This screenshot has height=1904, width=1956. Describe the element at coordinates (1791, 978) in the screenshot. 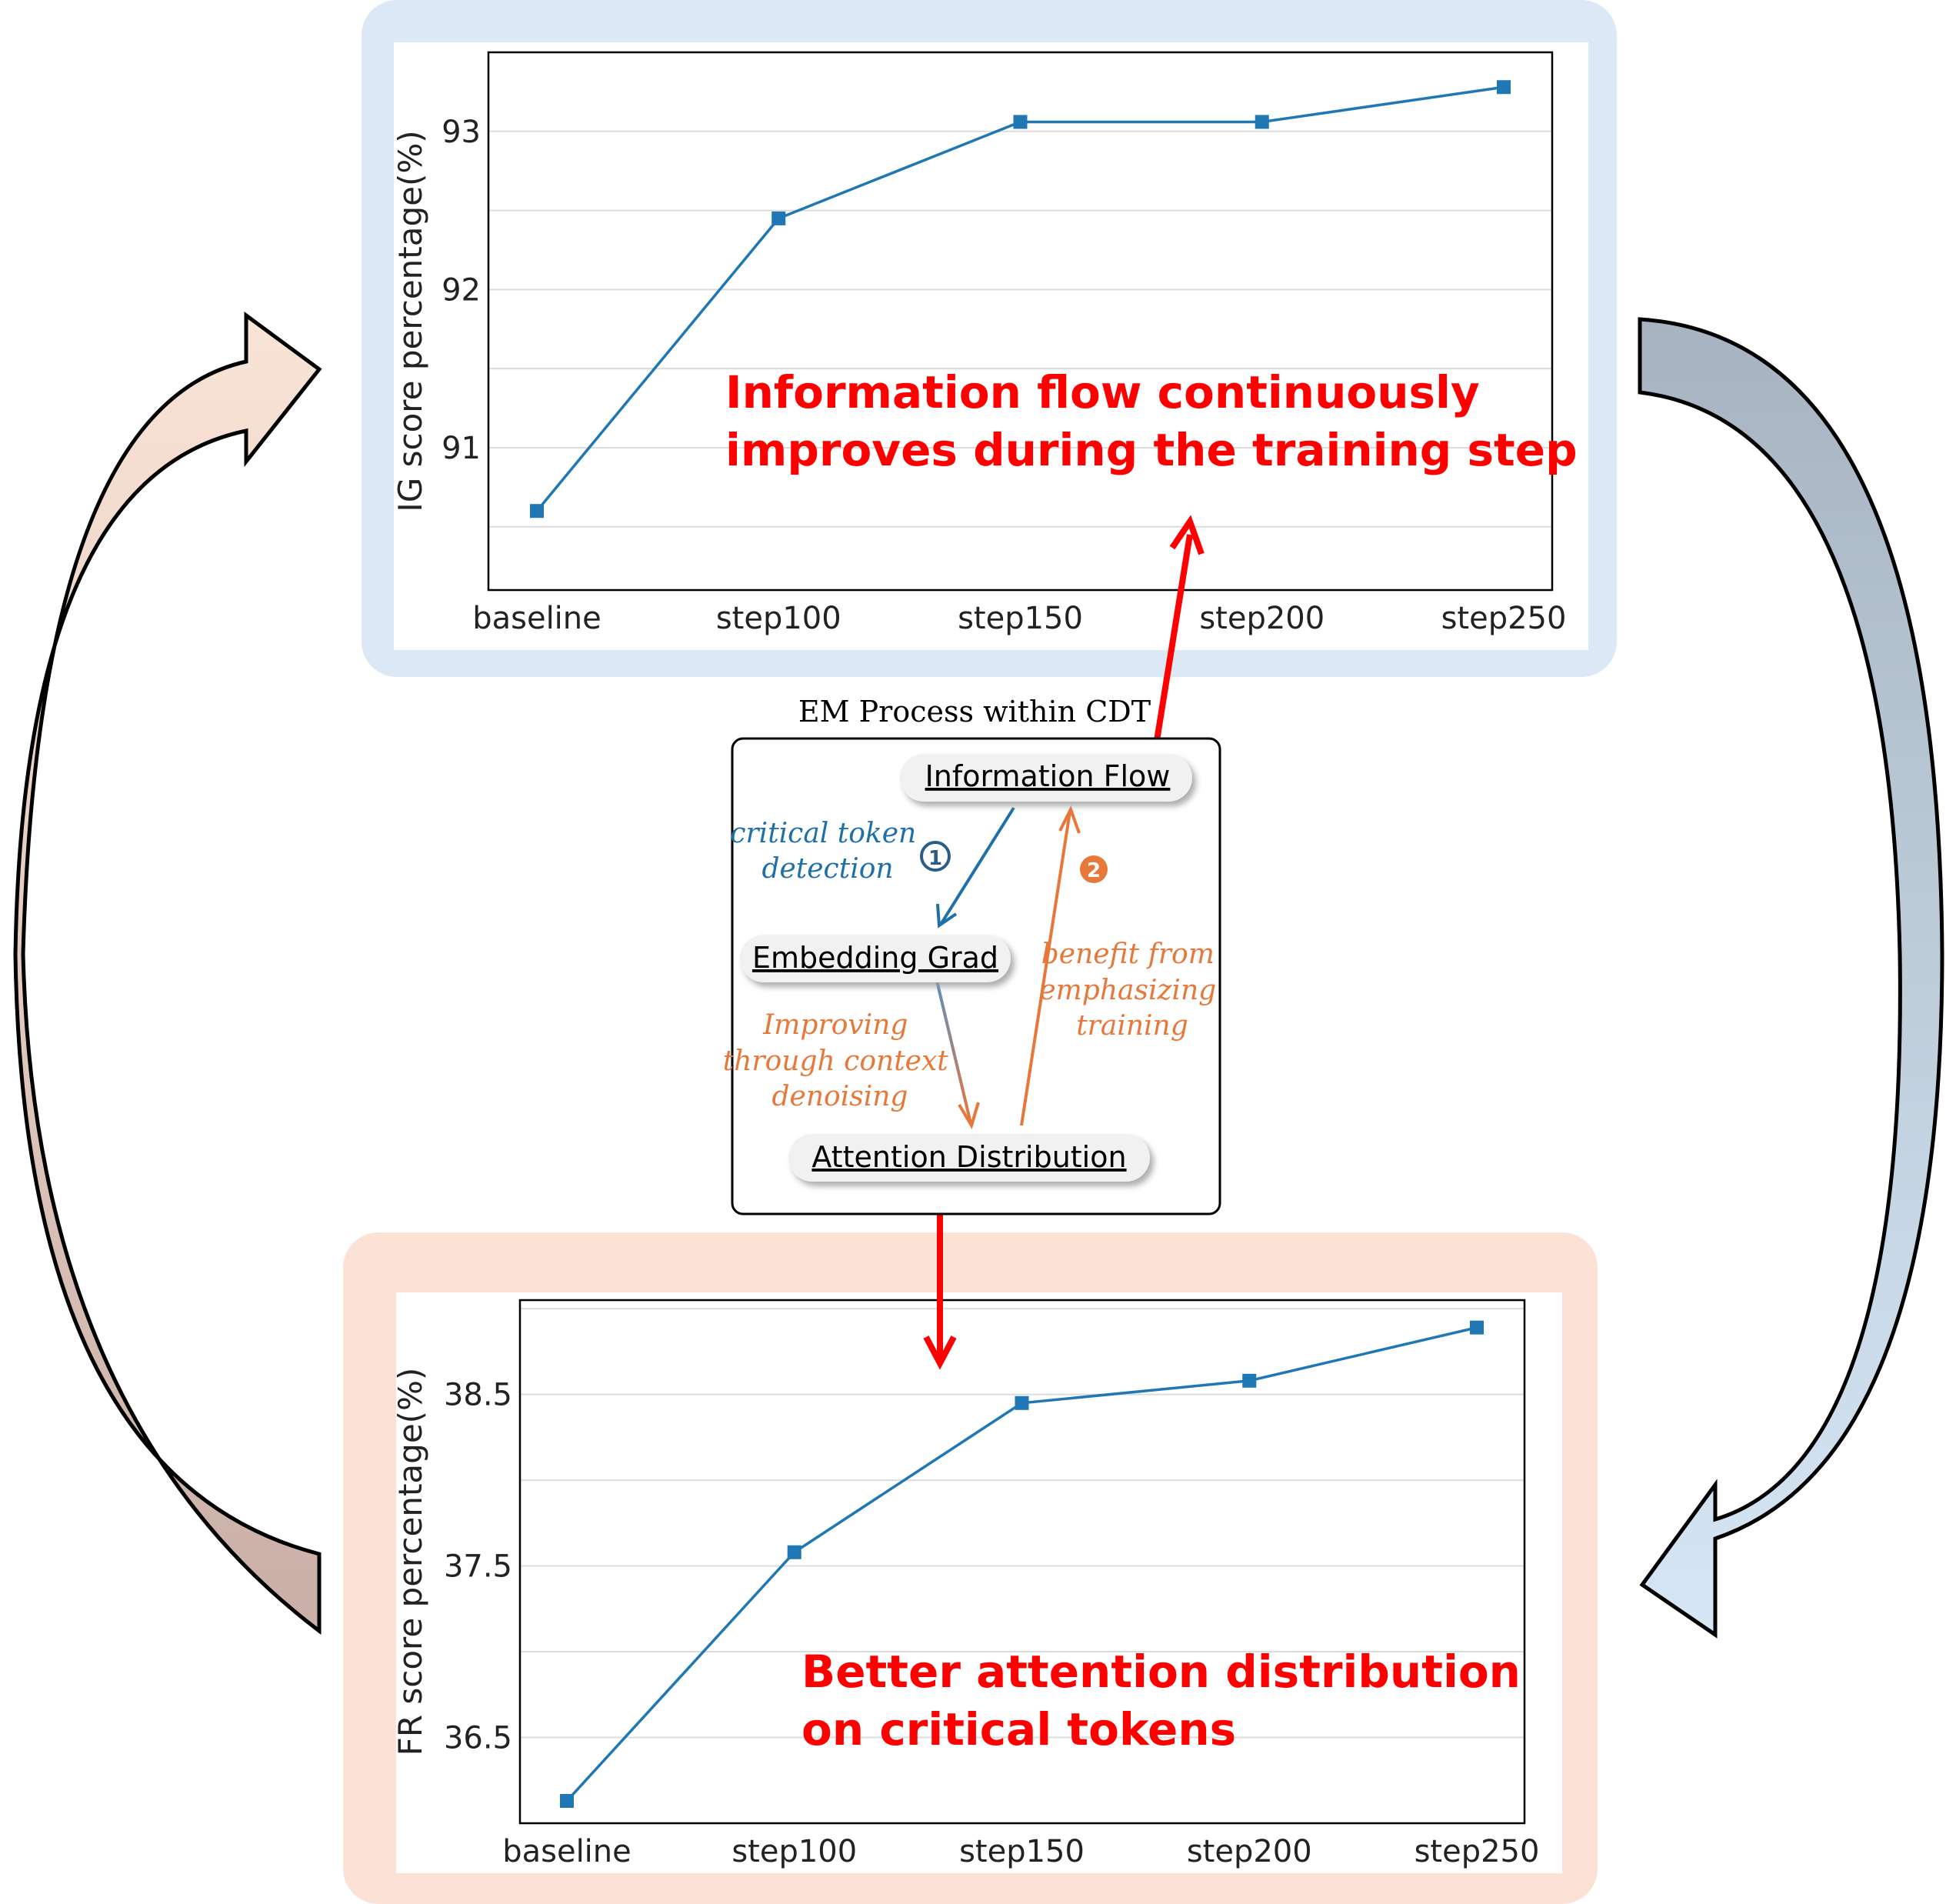

I see `right-cycle-arrow-icon` at that location.